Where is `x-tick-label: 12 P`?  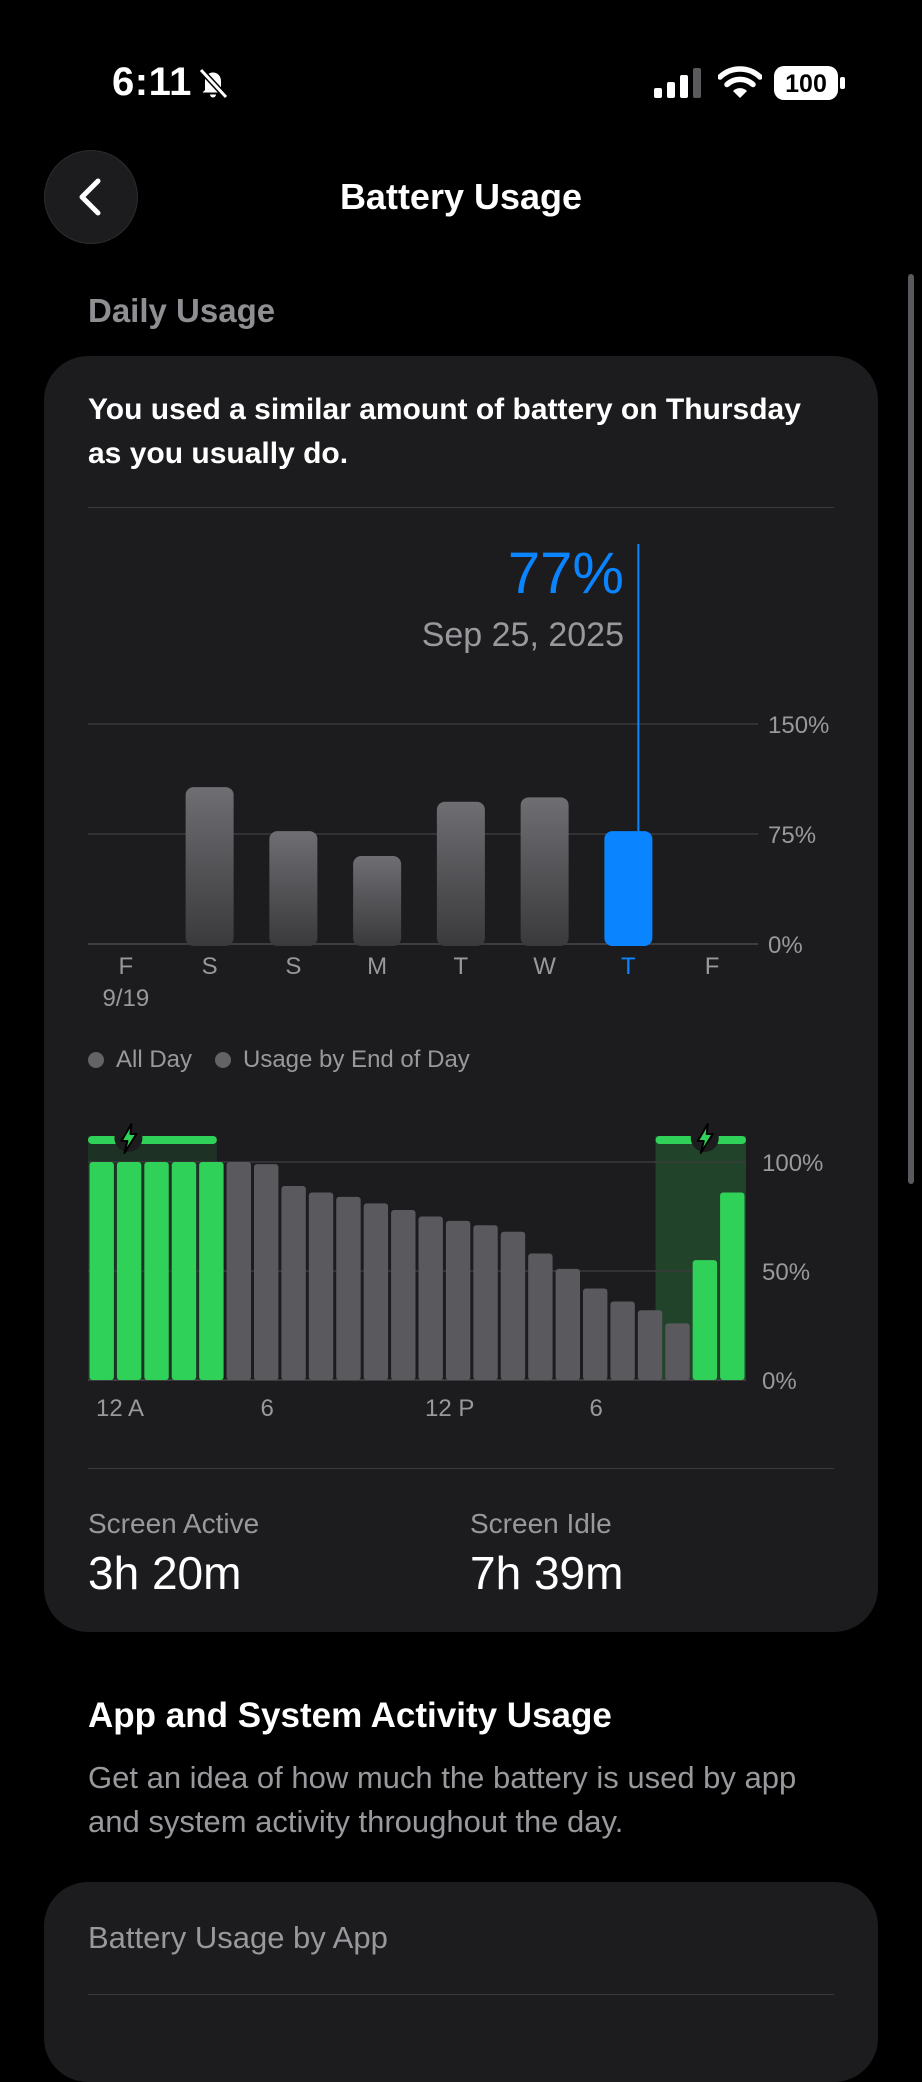
x-tick-label: 12 P is located at coordinates (449, 1408).